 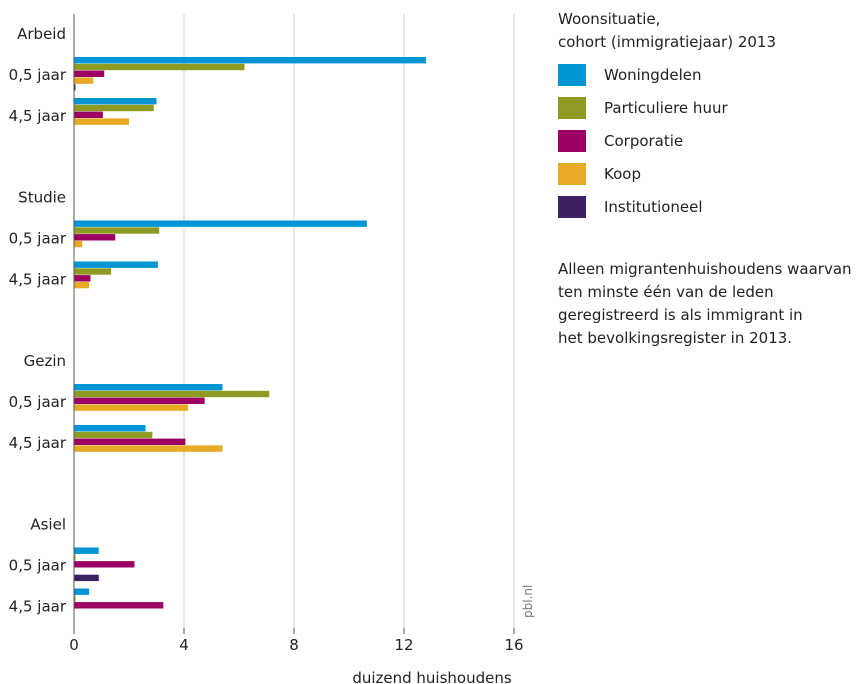 I want to click on legend-label: Corporatie, so click(x=644, y=140).